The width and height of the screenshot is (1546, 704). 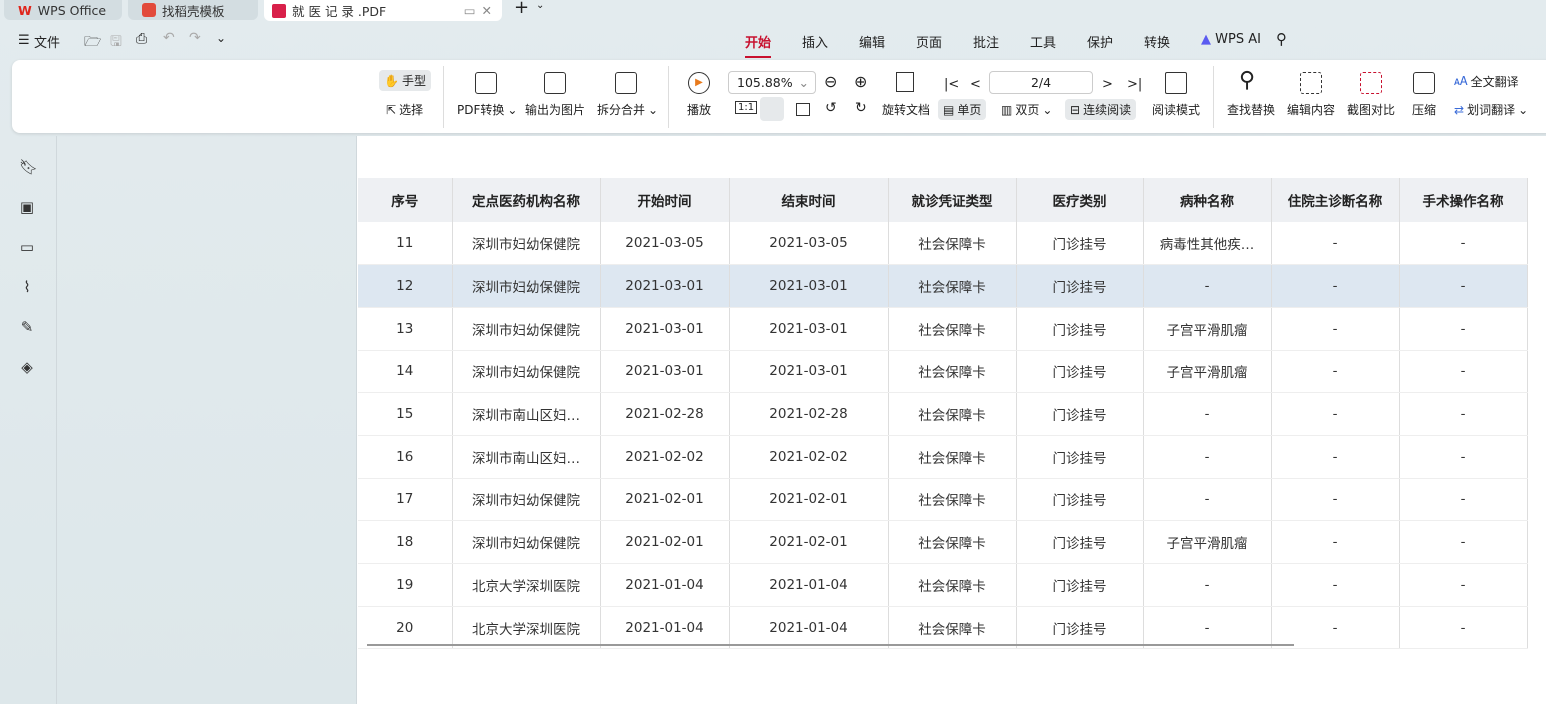 I want to click on pdf-convert-button: PDF转换 ⌄, so click(x=487, y=110).